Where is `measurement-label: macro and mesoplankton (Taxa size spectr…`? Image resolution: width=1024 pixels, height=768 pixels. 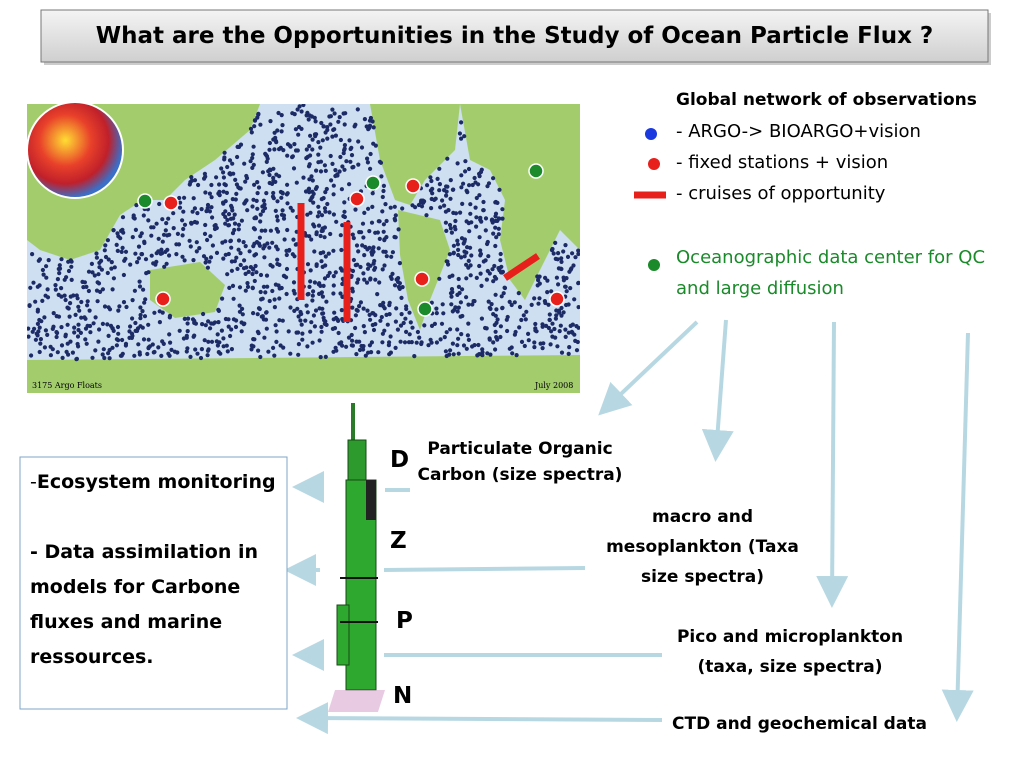
measurement-label: macro and mesoplankton (Taxa size spectr… is located at coordinates (702, 547).